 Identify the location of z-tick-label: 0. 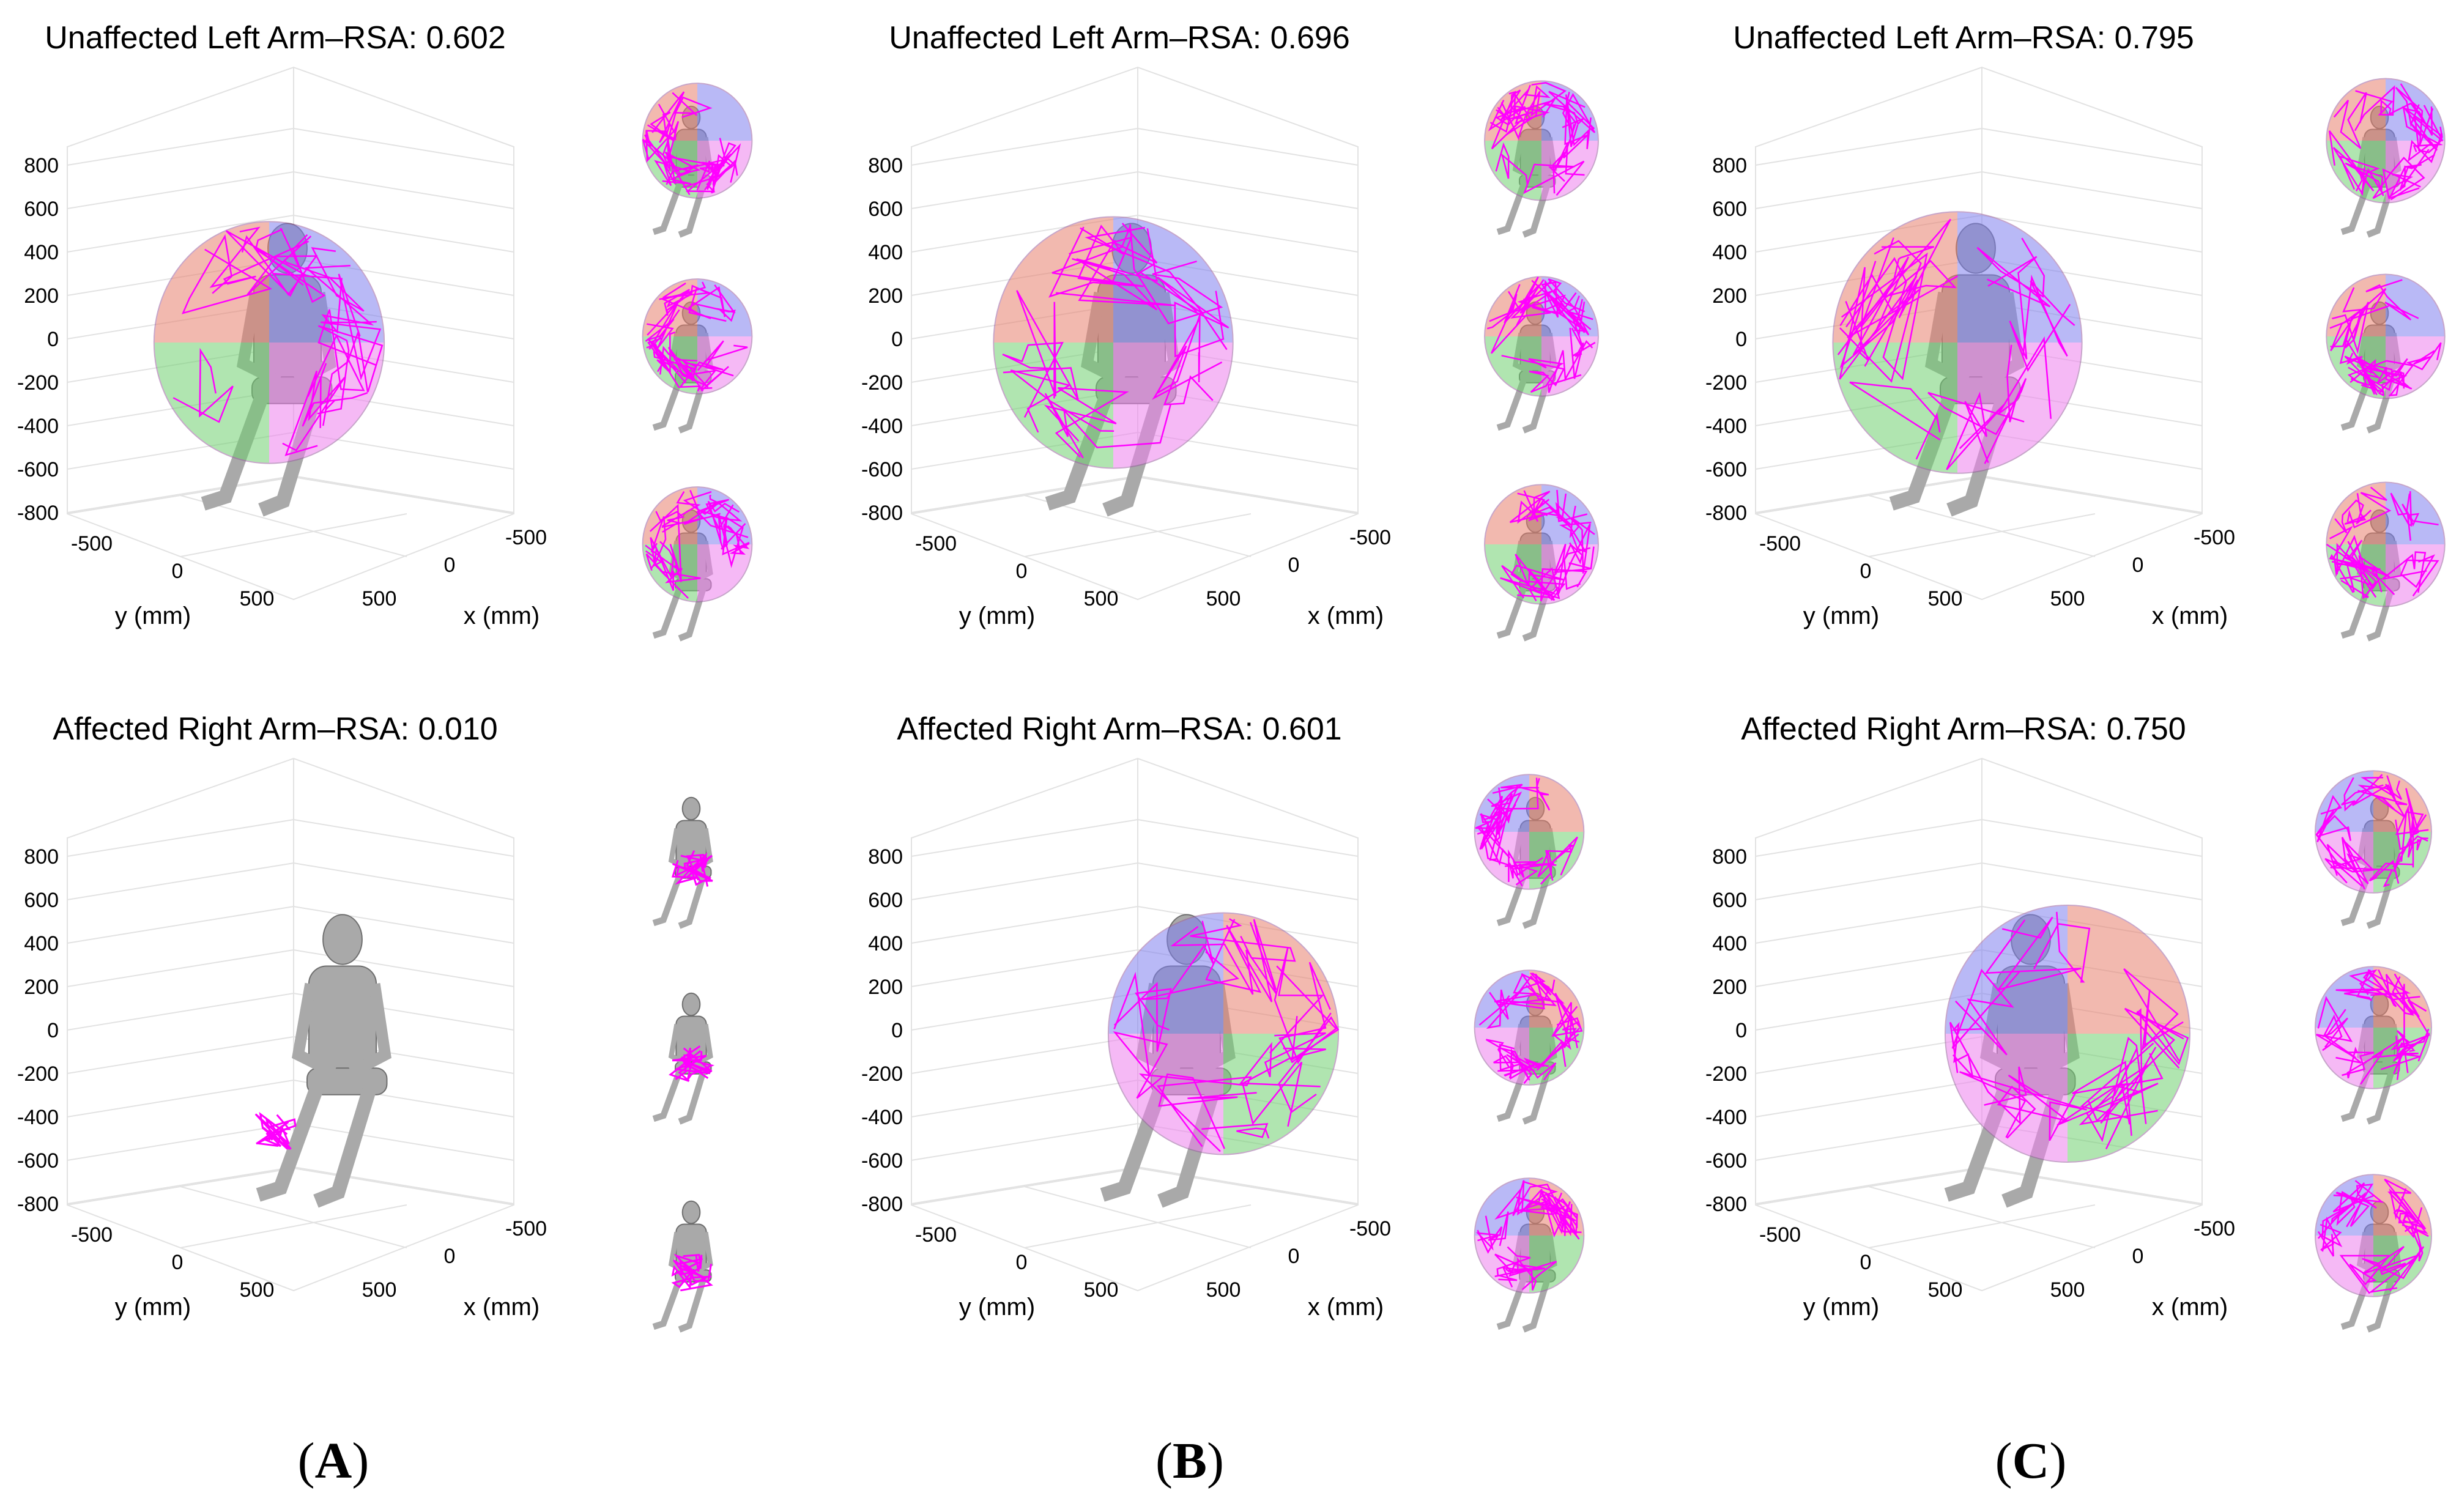
(53, 339).